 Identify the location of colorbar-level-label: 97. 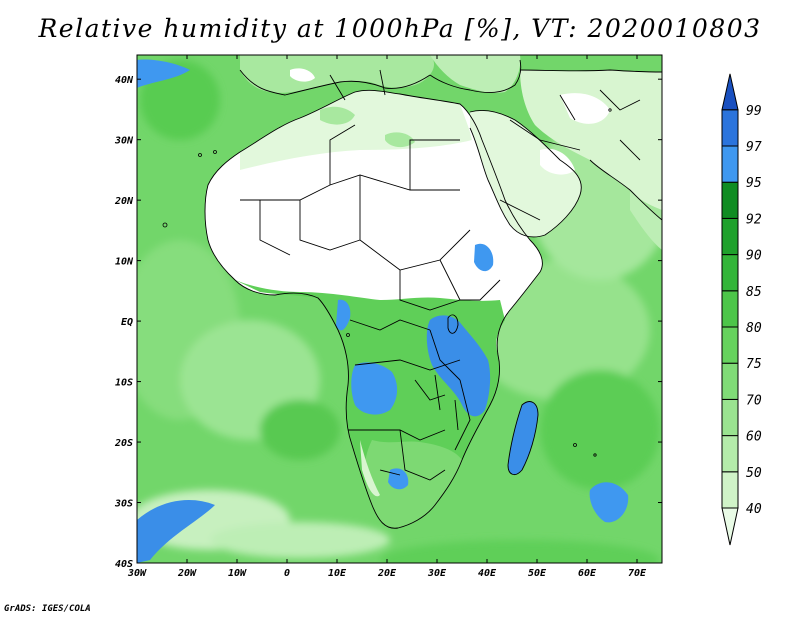
(754, 147).